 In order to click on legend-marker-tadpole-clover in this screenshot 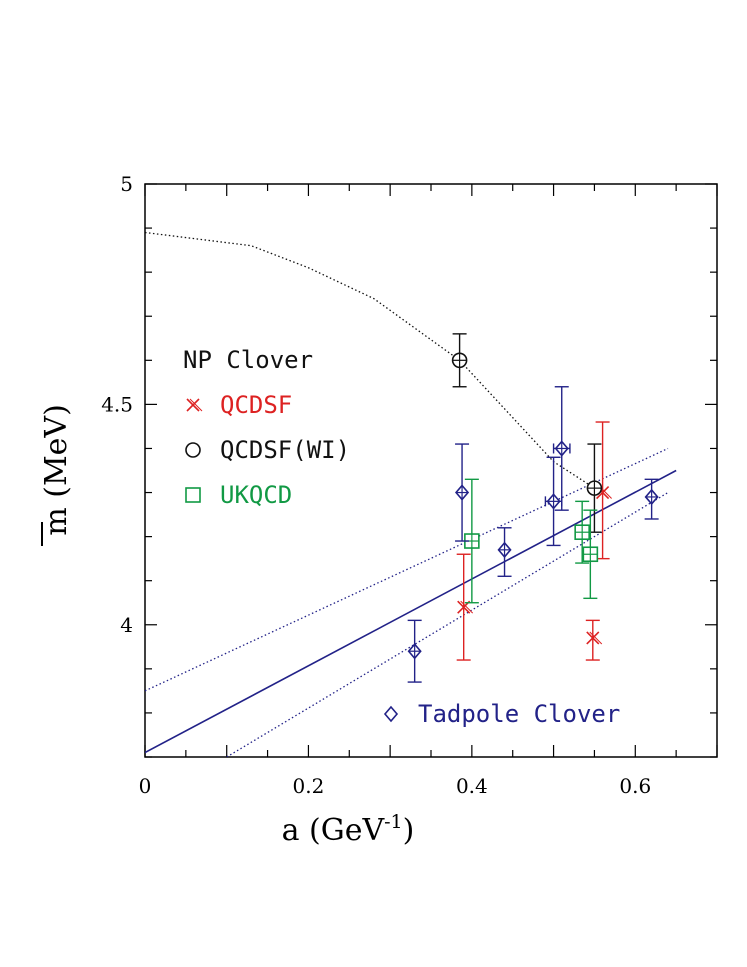, I will do `click(391, 714)`.